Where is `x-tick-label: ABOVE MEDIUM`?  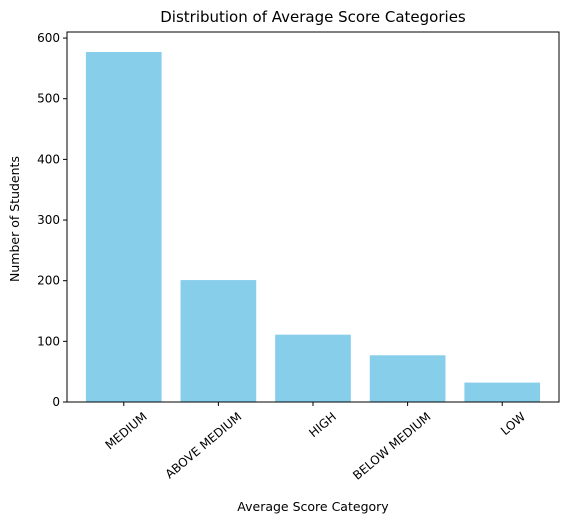 x-tick-label: ABOVE MEDIUM is located at coordinates (204, 446).